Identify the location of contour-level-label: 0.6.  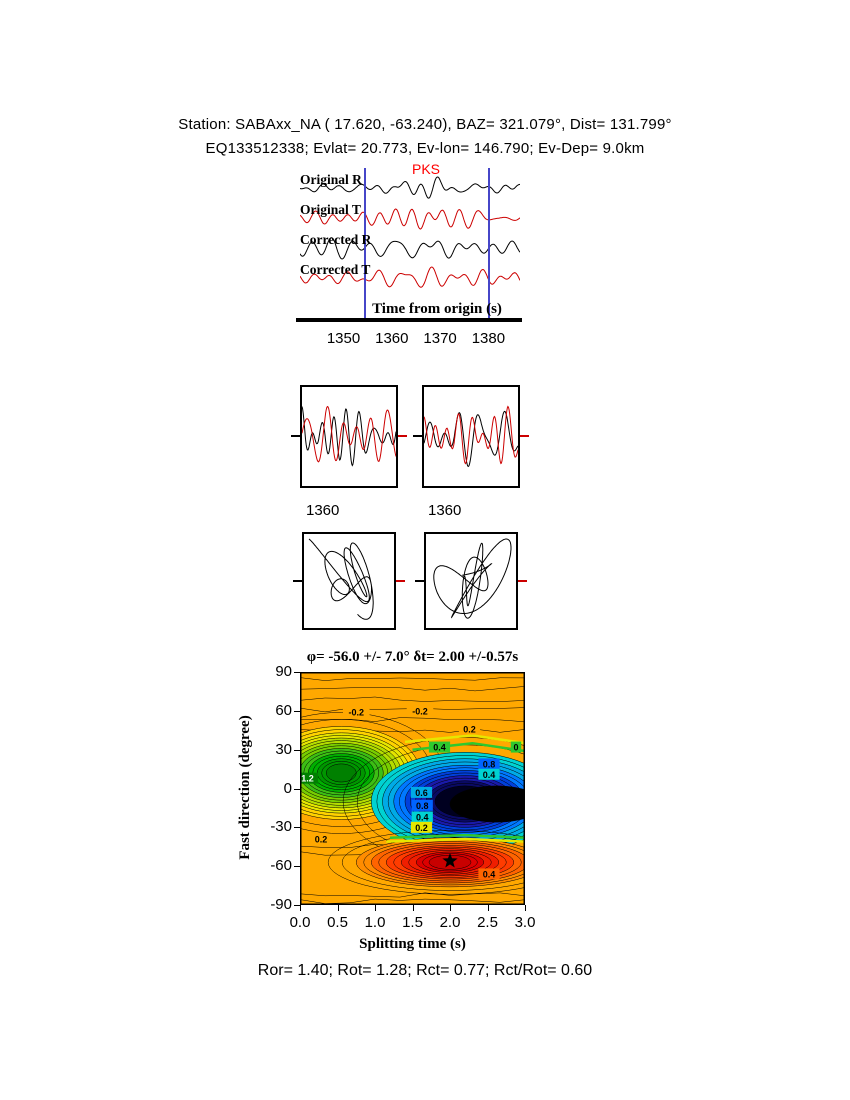
(421, 793).